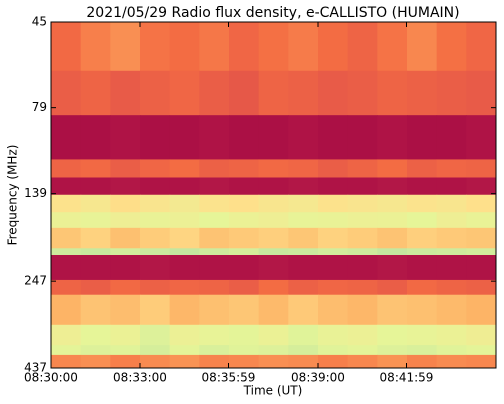  Describe the element at coordinates (318, 378) in the screenshot. I see `x-tick-label: 08:39:00` at that location.